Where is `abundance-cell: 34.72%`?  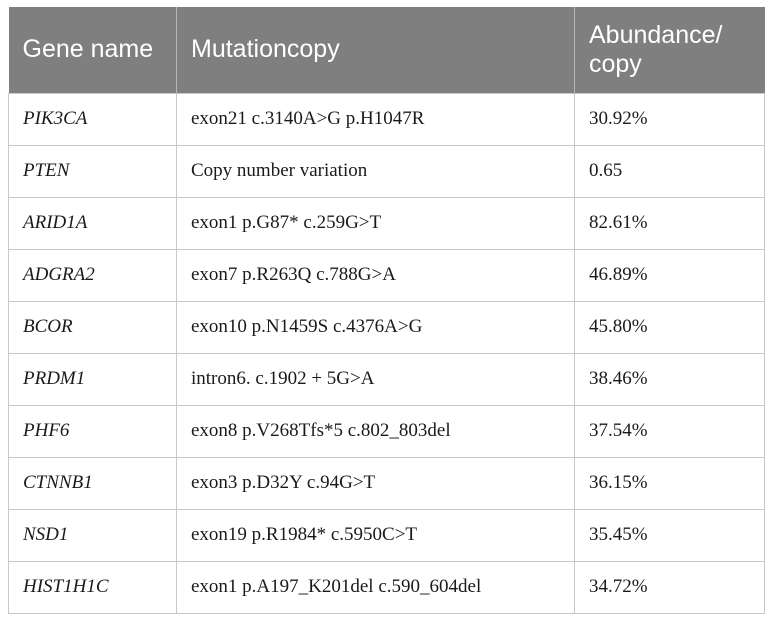
abundance-cell: 34.72% is located at coordinates (669, 587).